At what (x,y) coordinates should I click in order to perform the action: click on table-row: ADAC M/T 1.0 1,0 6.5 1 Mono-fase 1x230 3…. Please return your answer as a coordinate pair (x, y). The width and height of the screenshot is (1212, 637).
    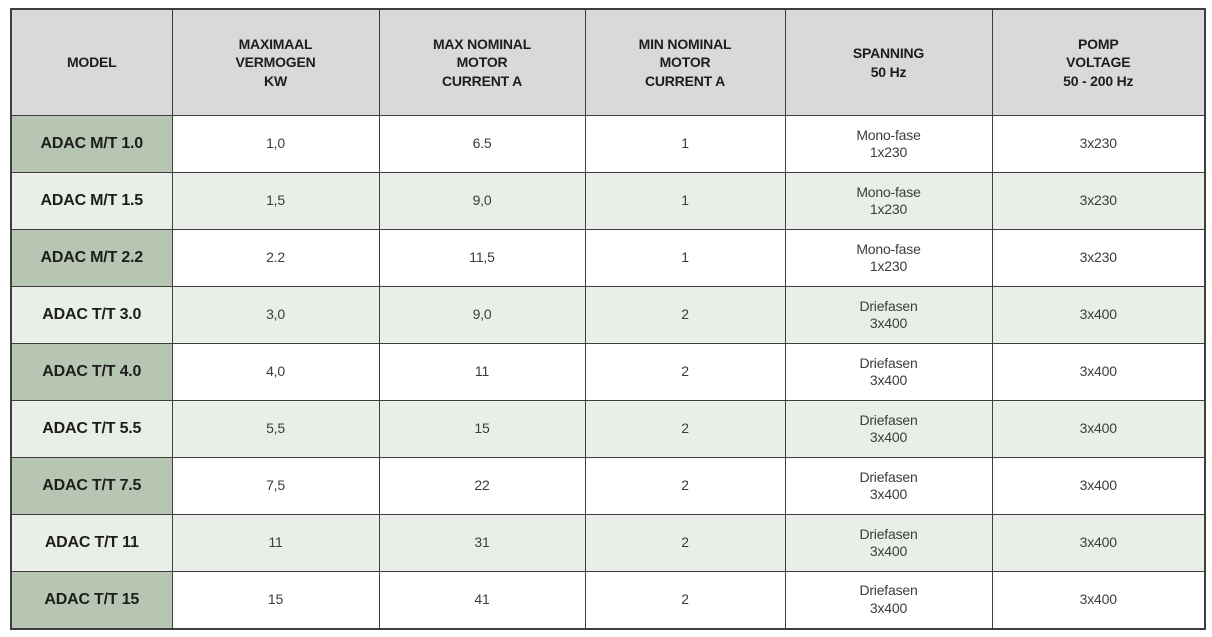
    Looking at the image, I should click on (608, 144).